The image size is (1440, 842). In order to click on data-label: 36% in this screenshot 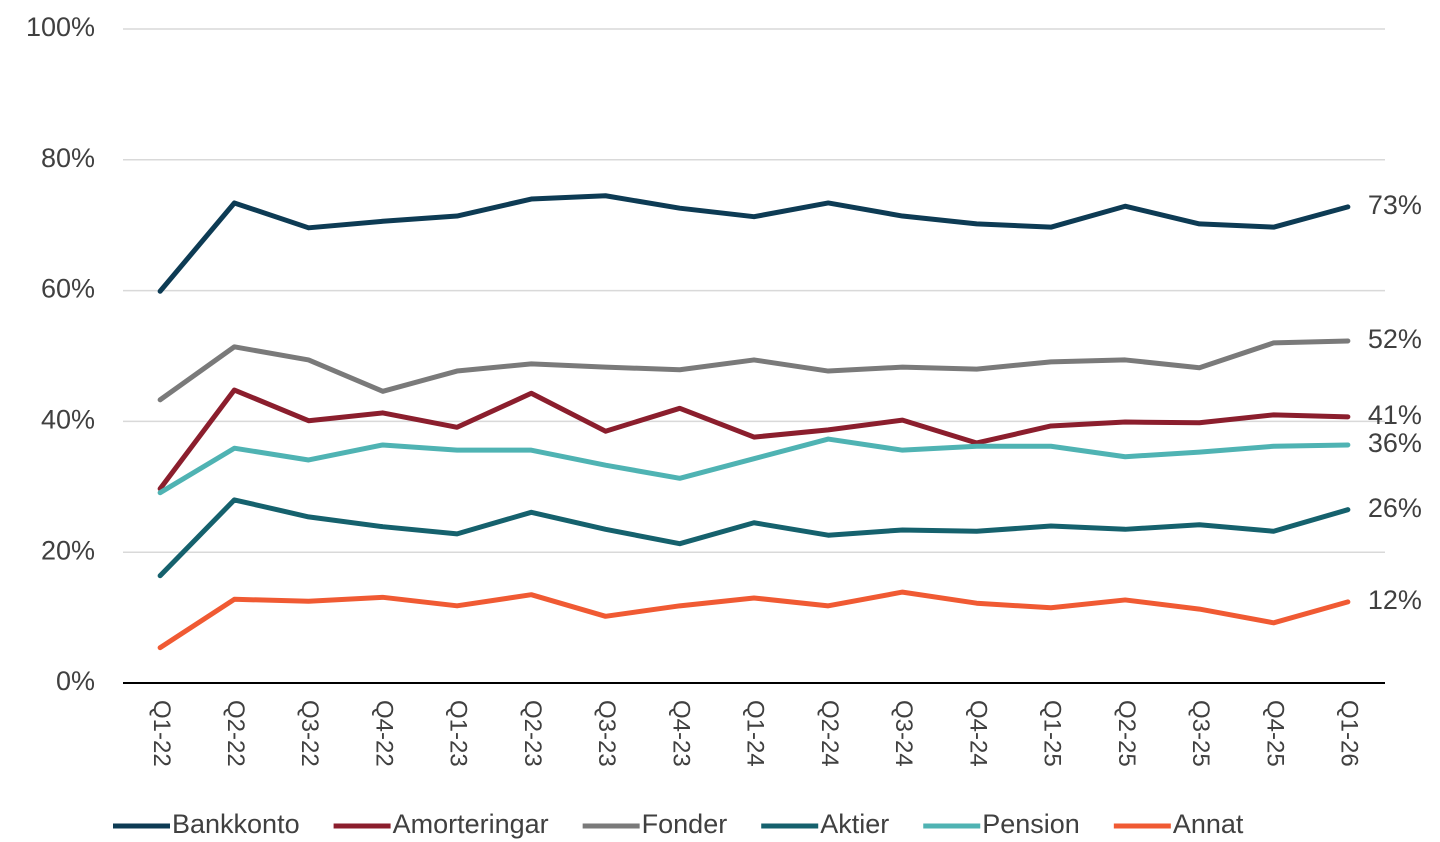, I will do `click(1395, 443)`.